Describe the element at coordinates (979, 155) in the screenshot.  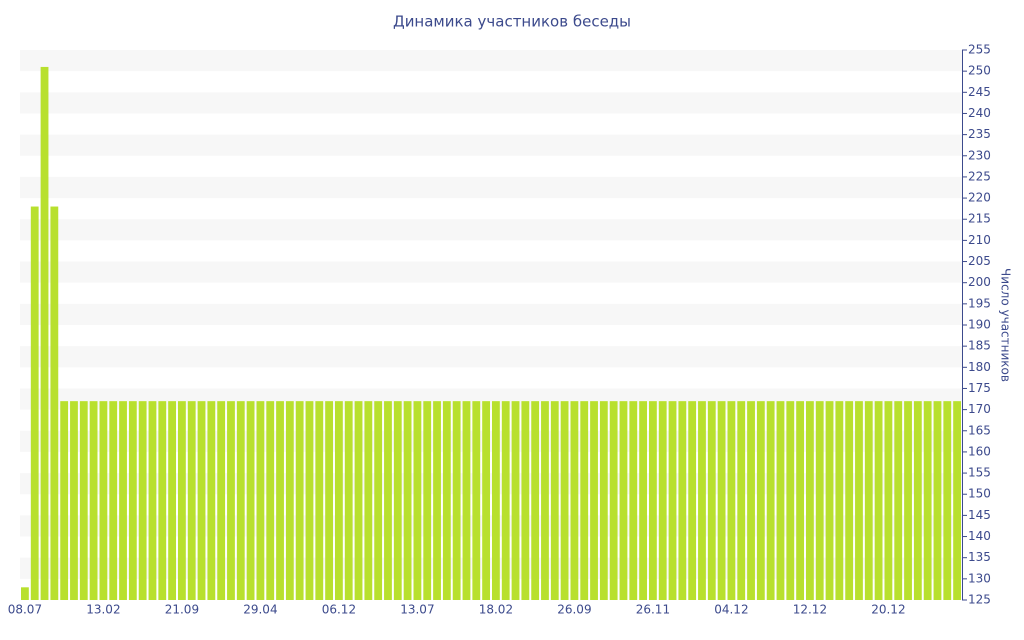
I see `y-tick-label: 230` at that location.